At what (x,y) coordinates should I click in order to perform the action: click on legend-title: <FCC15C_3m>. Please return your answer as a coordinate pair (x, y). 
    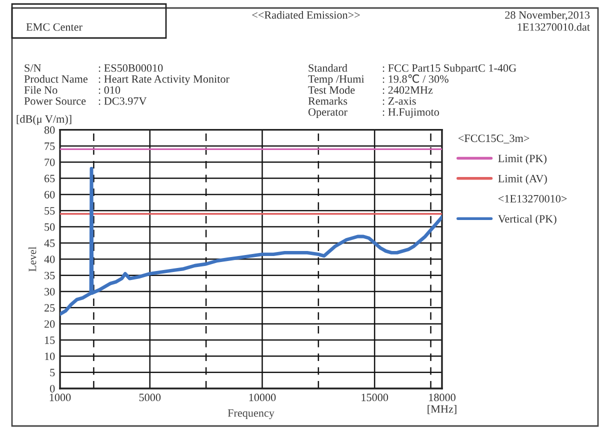
    Looking at the image, I should click on (494, 139).